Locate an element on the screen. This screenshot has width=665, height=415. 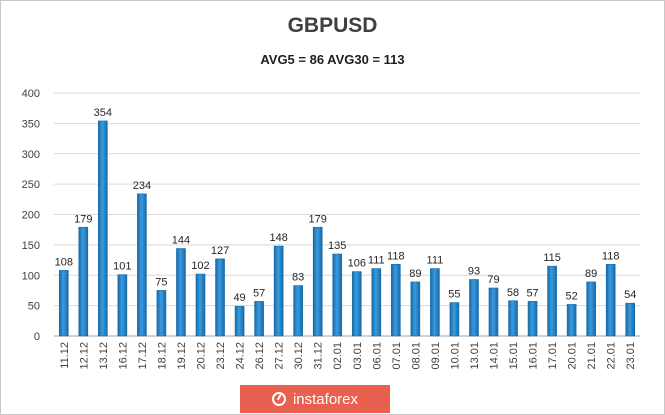
watermark-text: instaforex is located at coordinates (325, 399).